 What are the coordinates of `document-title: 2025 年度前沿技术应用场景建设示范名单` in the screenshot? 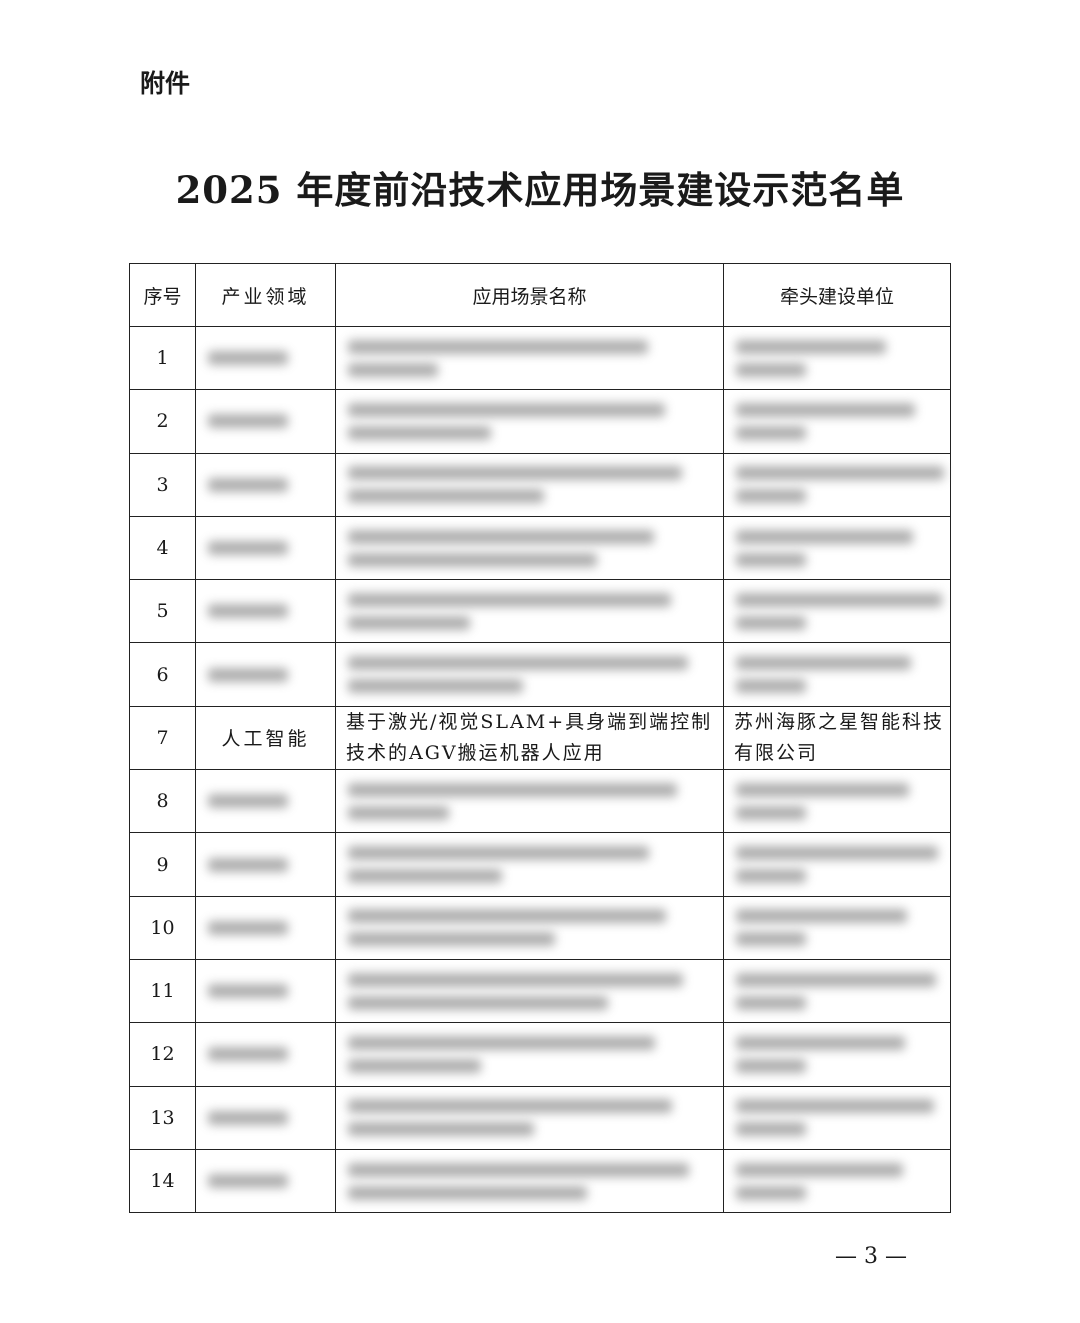 It's located at (540, 190).